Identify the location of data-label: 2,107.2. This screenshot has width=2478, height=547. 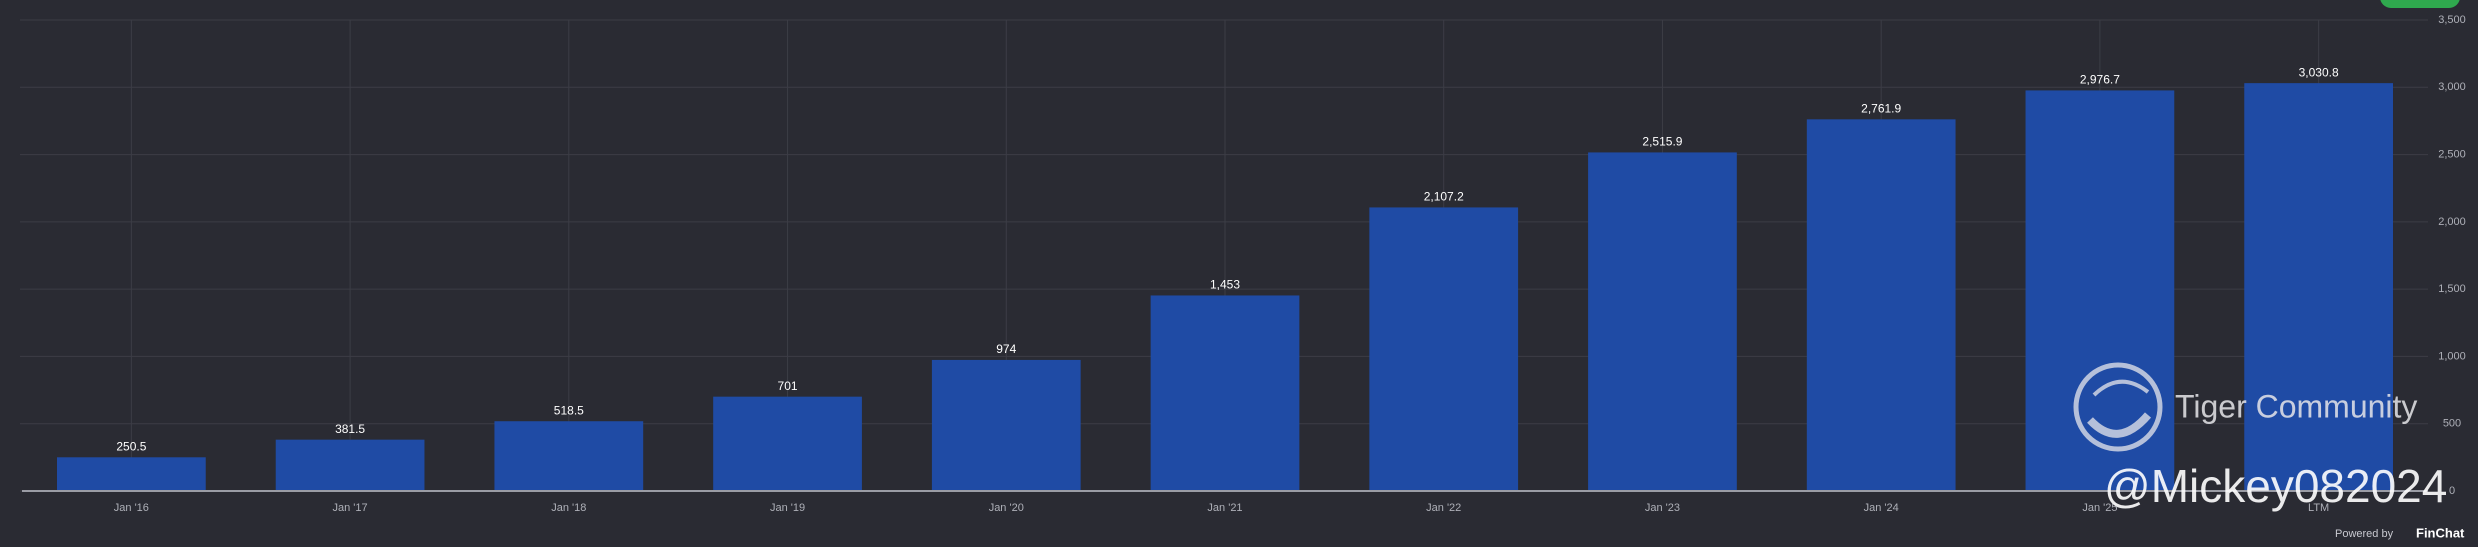
(1444, 197).